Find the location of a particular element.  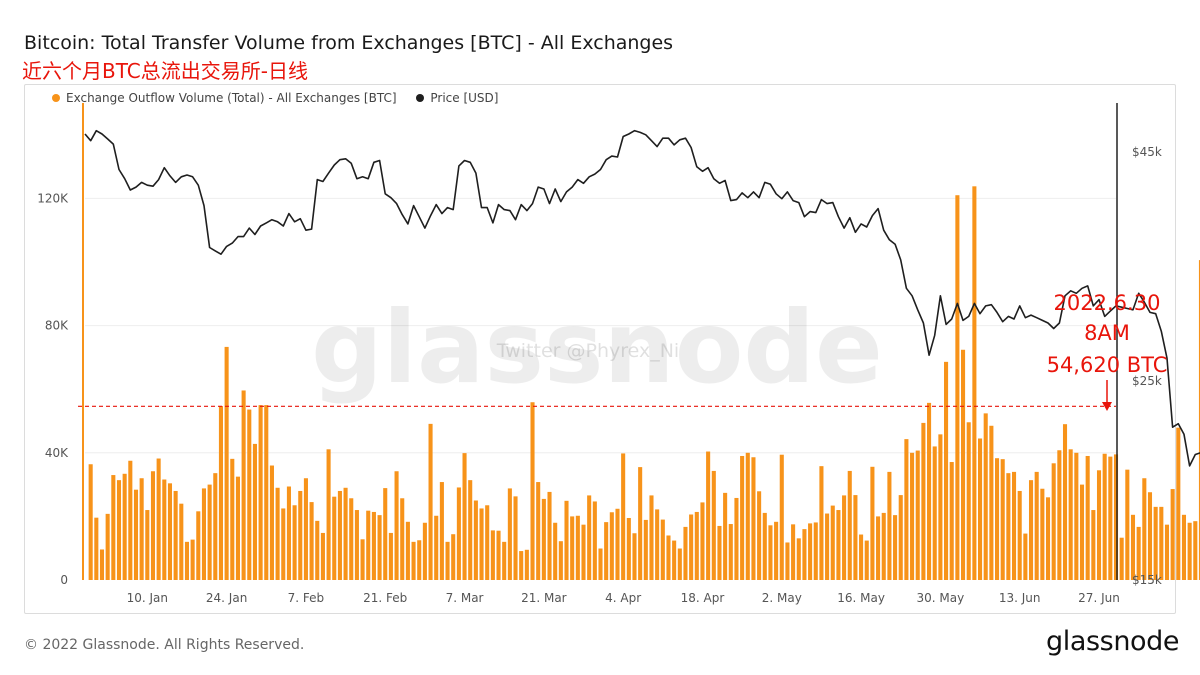

glassnode-logo: glassnode is located at coordinates (1113, 641).